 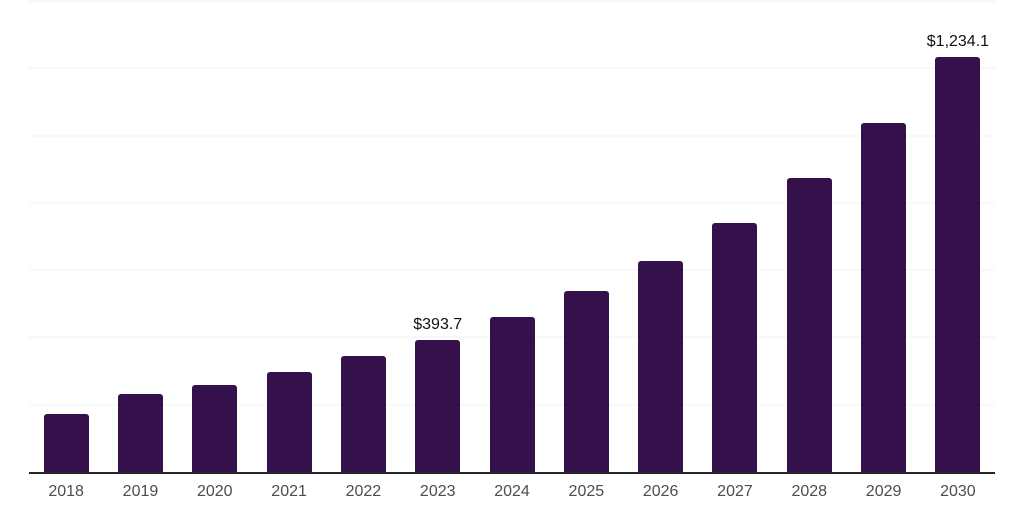 I want to click on bar-2030, so click(x=958, y=264).